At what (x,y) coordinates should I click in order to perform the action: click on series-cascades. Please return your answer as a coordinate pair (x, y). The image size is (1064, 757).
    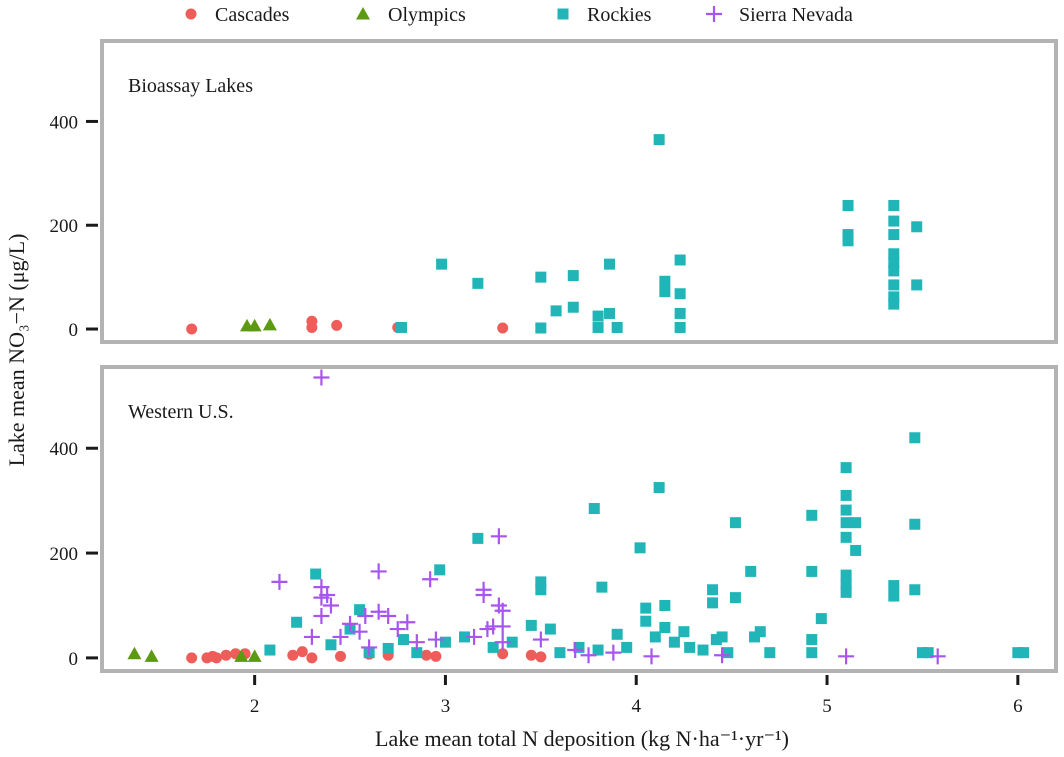
    Looking at the image, I should click on (347, 325).